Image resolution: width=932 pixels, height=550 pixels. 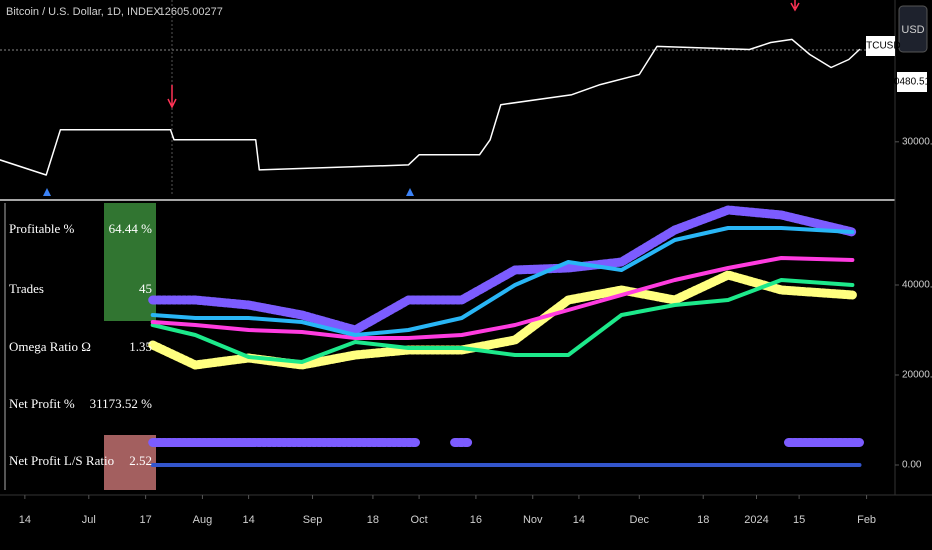 I want to click on price-value-bg, so click(x=912, y=82).